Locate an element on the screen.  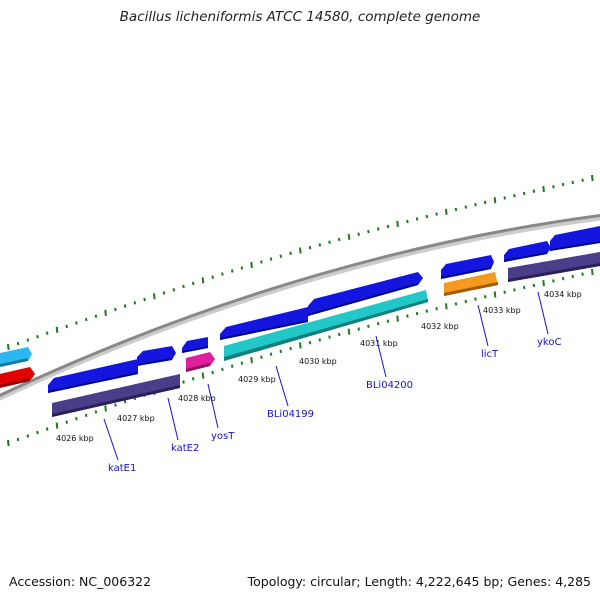
gene-label-kate2: katE2 is located at coordinates (185, 448).